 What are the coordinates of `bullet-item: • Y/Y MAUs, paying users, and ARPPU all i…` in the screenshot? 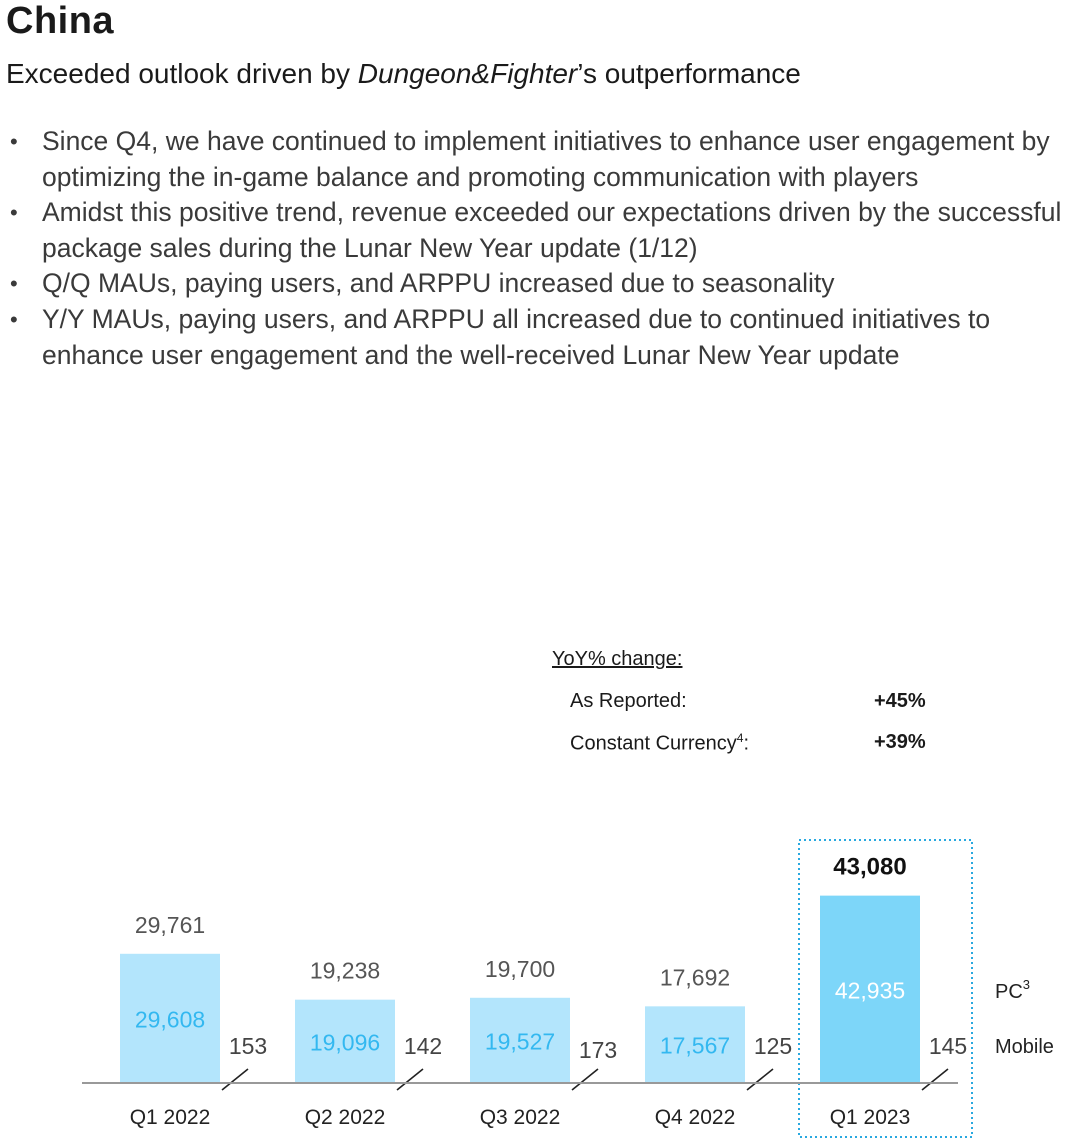 It's located at (541, 337).